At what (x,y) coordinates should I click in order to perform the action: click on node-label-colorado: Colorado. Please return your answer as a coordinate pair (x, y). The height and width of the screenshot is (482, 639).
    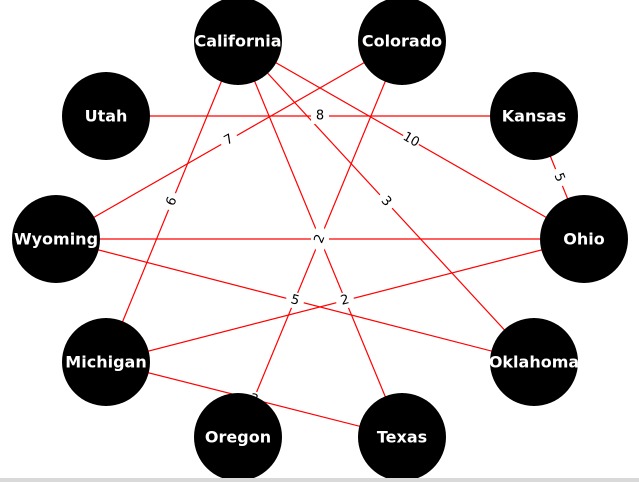
    Looking at the image, I should click on (402, 41).